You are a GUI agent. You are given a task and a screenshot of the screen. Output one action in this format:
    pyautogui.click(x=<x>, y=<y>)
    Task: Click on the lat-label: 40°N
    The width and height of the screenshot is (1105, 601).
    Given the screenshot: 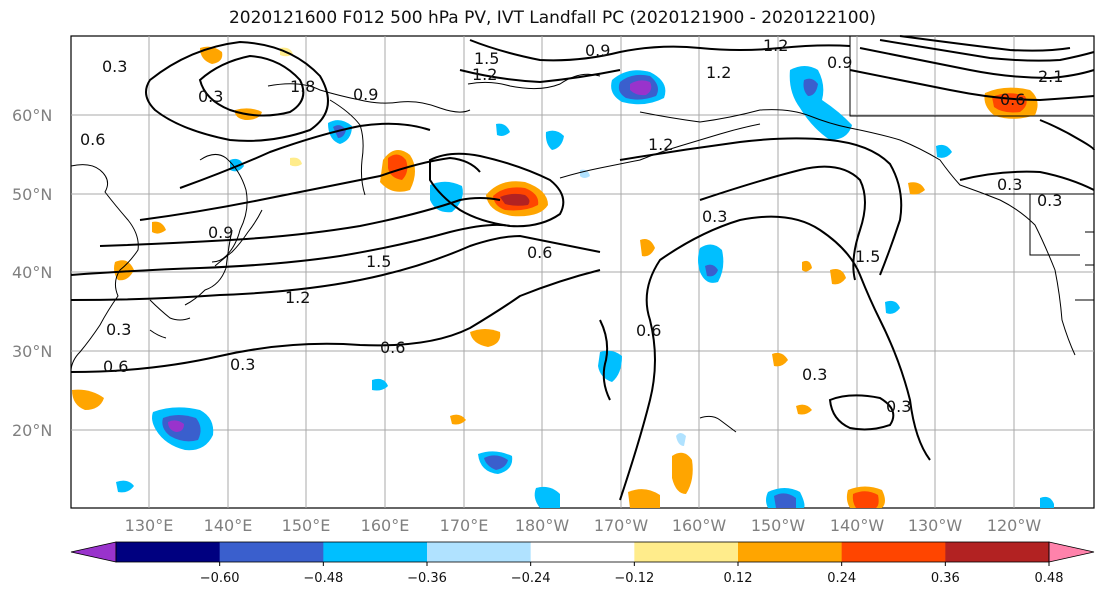 What is the action you would take?
    pyautogui.click(x=32, y=272)
    